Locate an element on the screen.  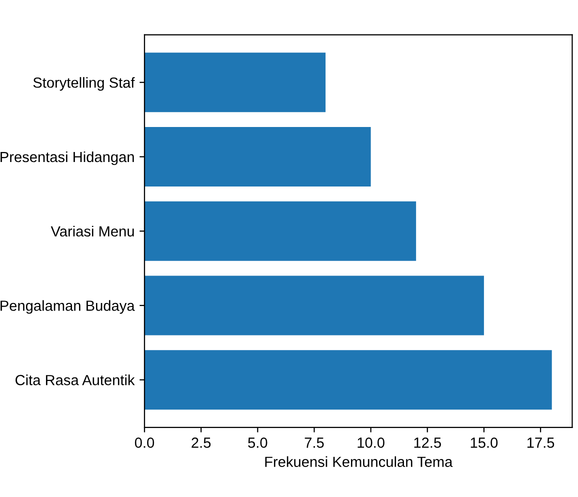
x-axis-title: Frekuensi Kemunculan Tema is located at coordinates (359, 462).